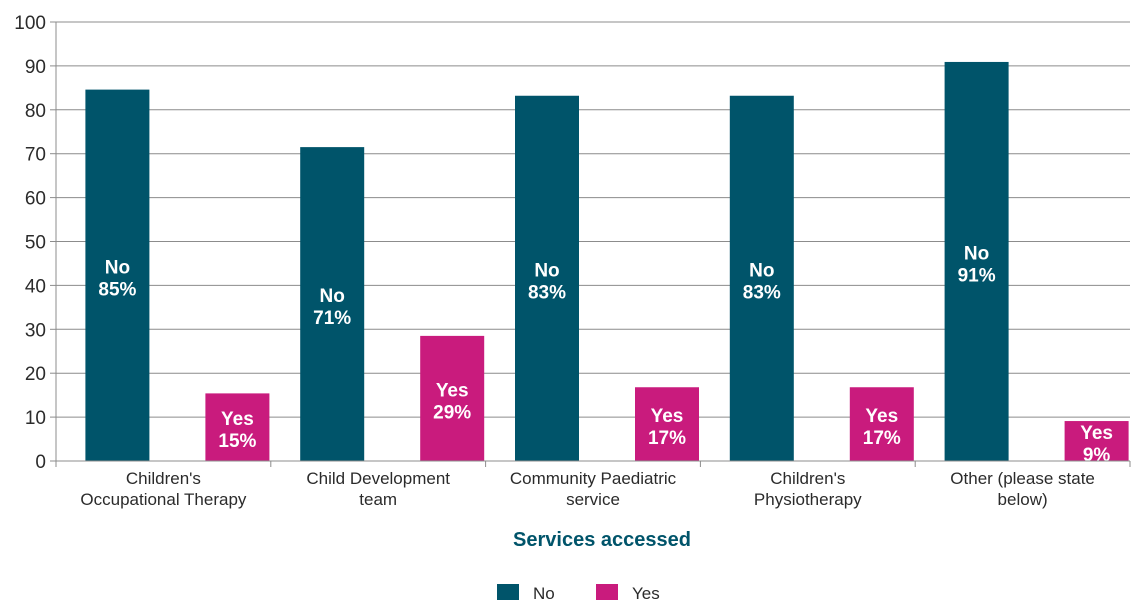 Image resolution: width=1143 pixels, height=603 pixels. What do you see at coordinates (578, 593) in the screenshot?
I see `legend: No Yes` at bounding box center [578, 593].